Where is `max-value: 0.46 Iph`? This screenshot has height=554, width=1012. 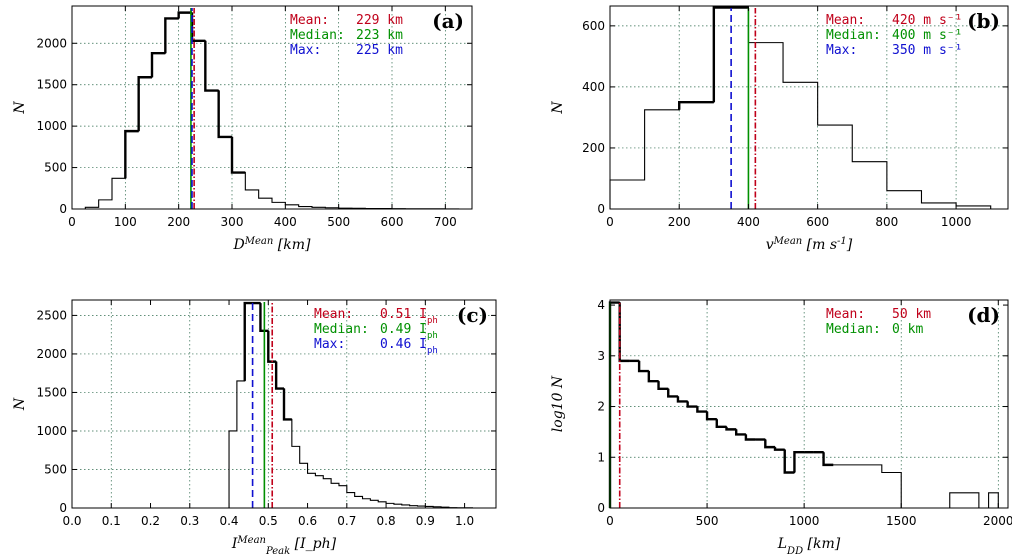
max-value: 0.46 Iph is located at coordinates (409, 346).